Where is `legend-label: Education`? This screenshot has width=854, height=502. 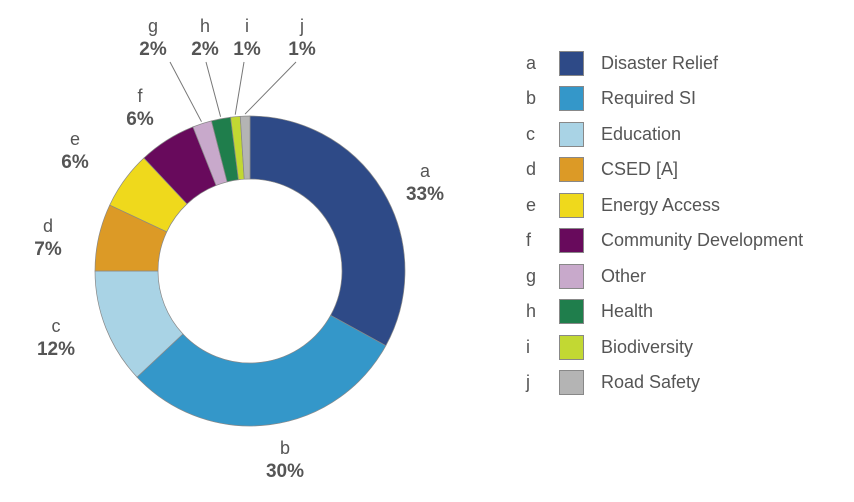 legend-label: Education is located at coordinates (641, 133).